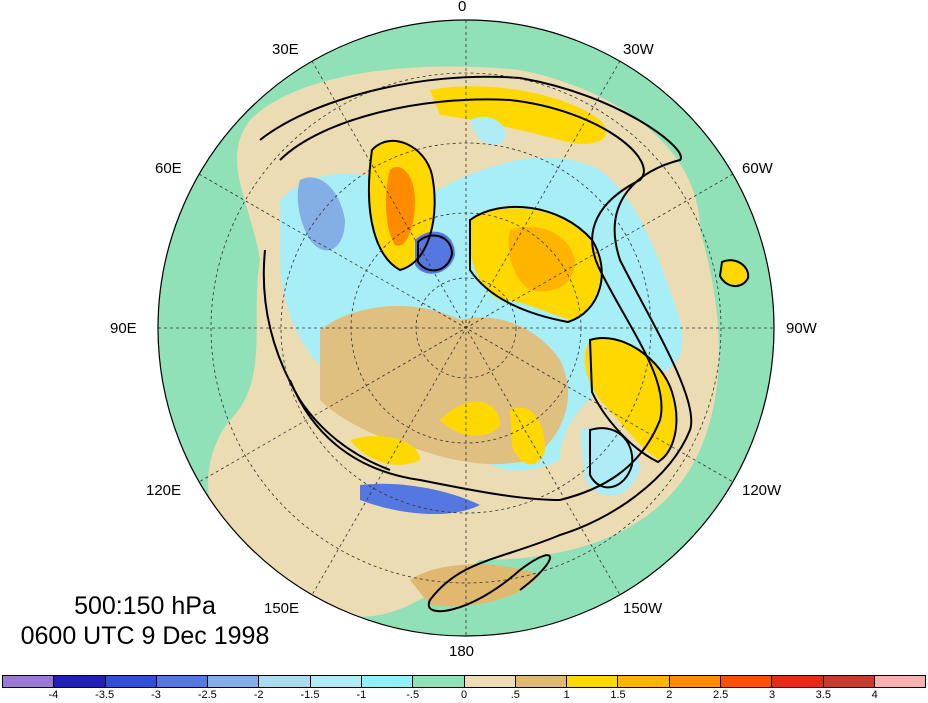  What do you see at coordinates (638, 49) in the screenshot?
I see `lon-label-30w: 30W` at bounding box center [638, 49].